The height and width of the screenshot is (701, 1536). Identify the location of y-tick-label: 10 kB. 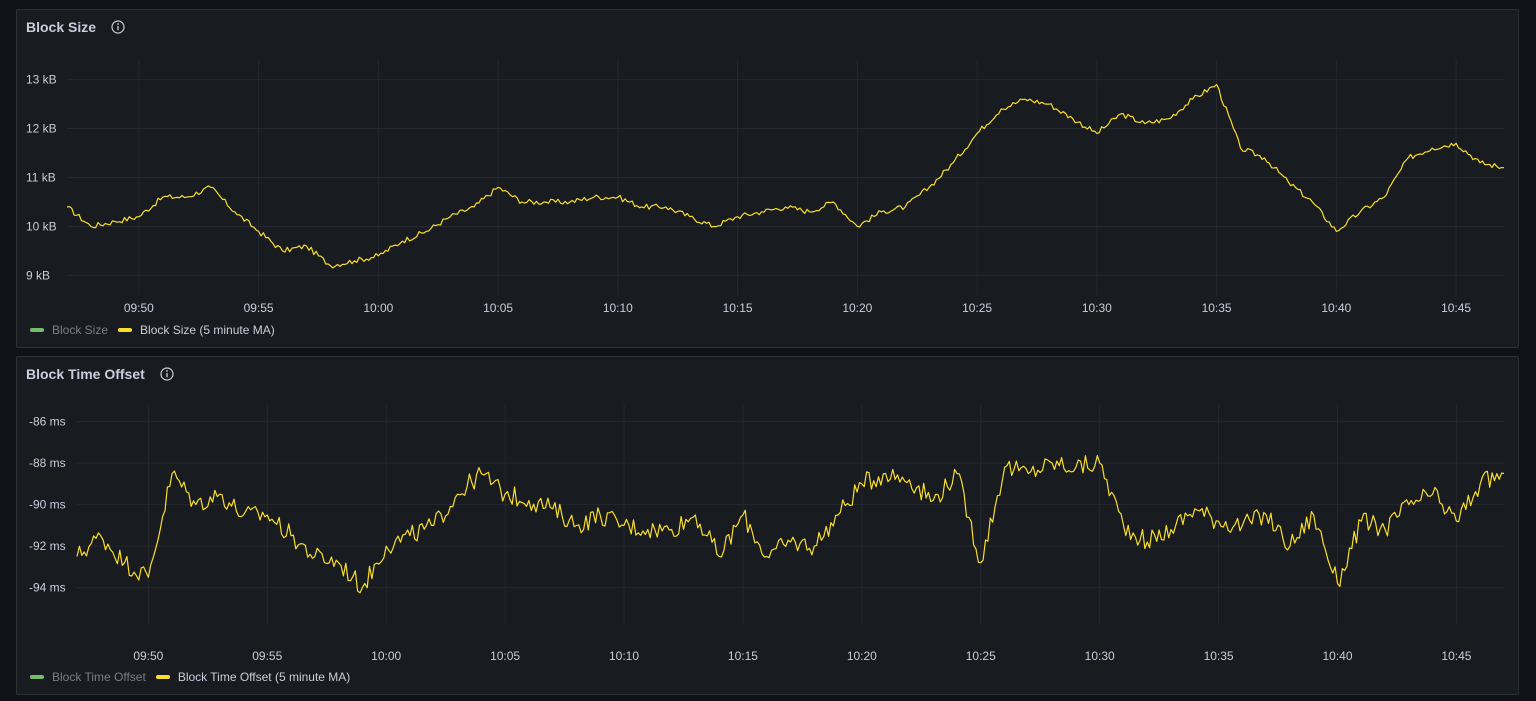
(41, 226).